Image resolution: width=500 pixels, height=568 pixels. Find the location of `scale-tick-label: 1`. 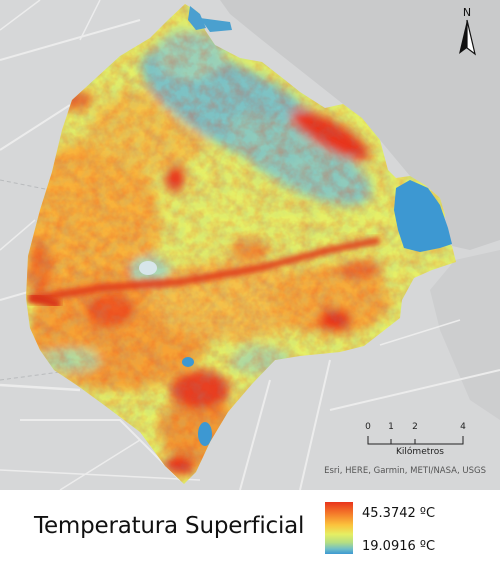

scale-tick-label: 1 is located at coordinates (391, 427).